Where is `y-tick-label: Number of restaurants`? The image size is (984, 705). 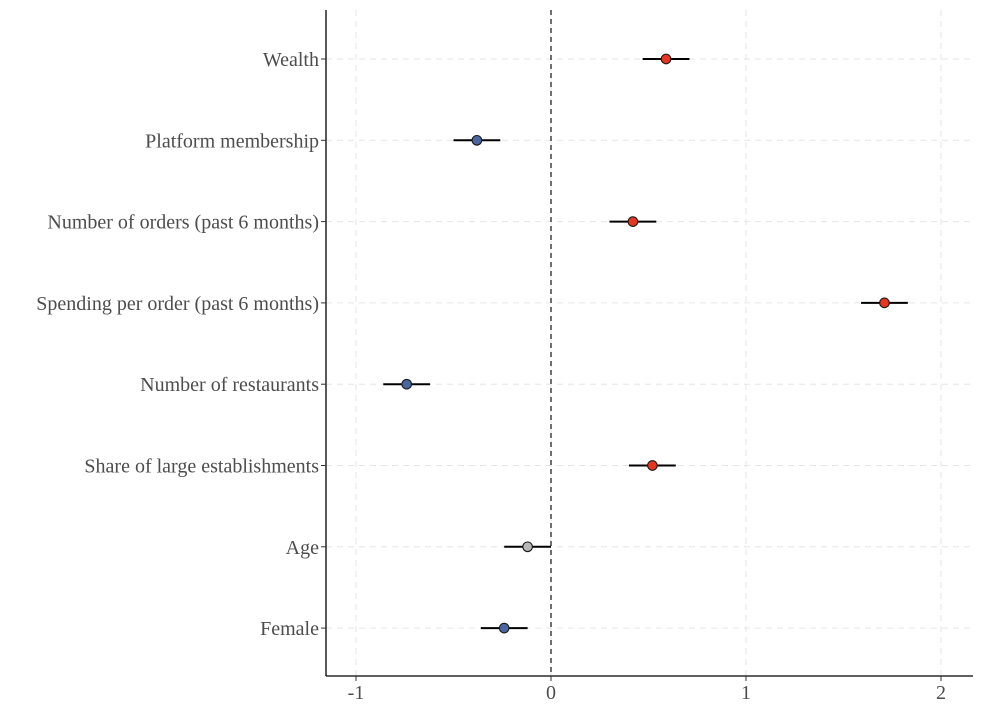
y-tick-label: Number of restaurants is located at coordinates (229, 385).